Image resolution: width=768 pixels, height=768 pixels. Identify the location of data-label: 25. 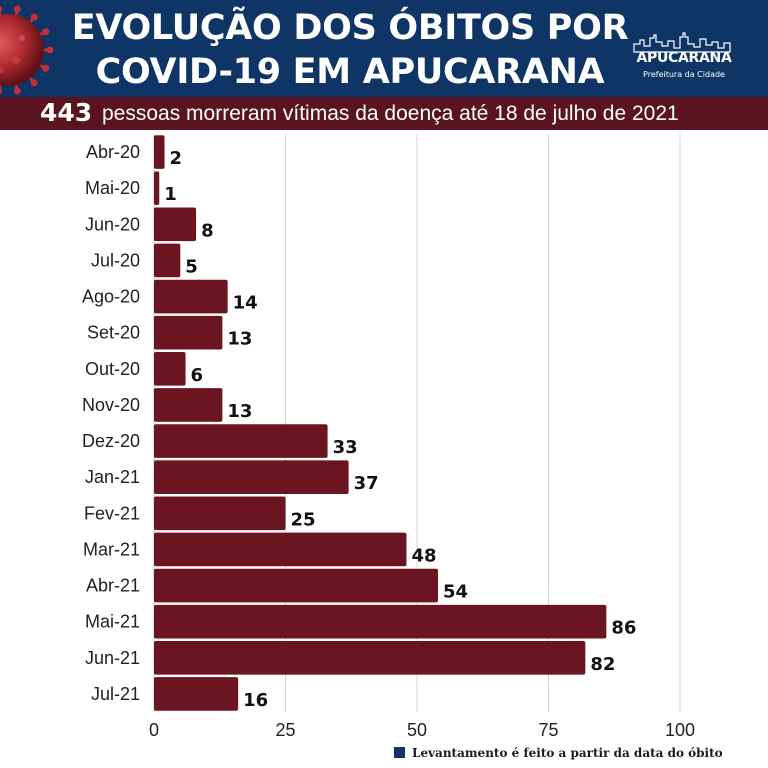
(303, 519).